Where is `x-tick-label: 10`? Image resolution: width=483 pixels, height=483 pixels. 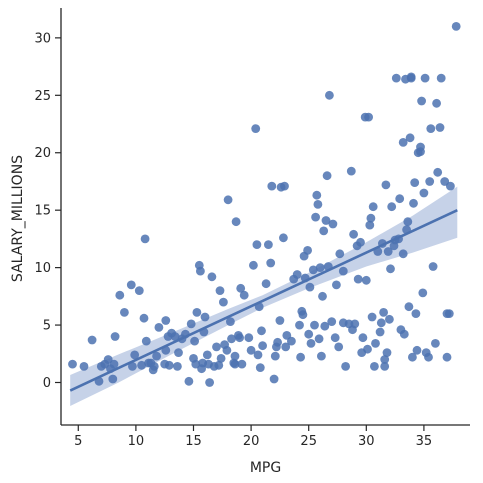 x-tick-label: 10 is located at coordinates (136, 441).